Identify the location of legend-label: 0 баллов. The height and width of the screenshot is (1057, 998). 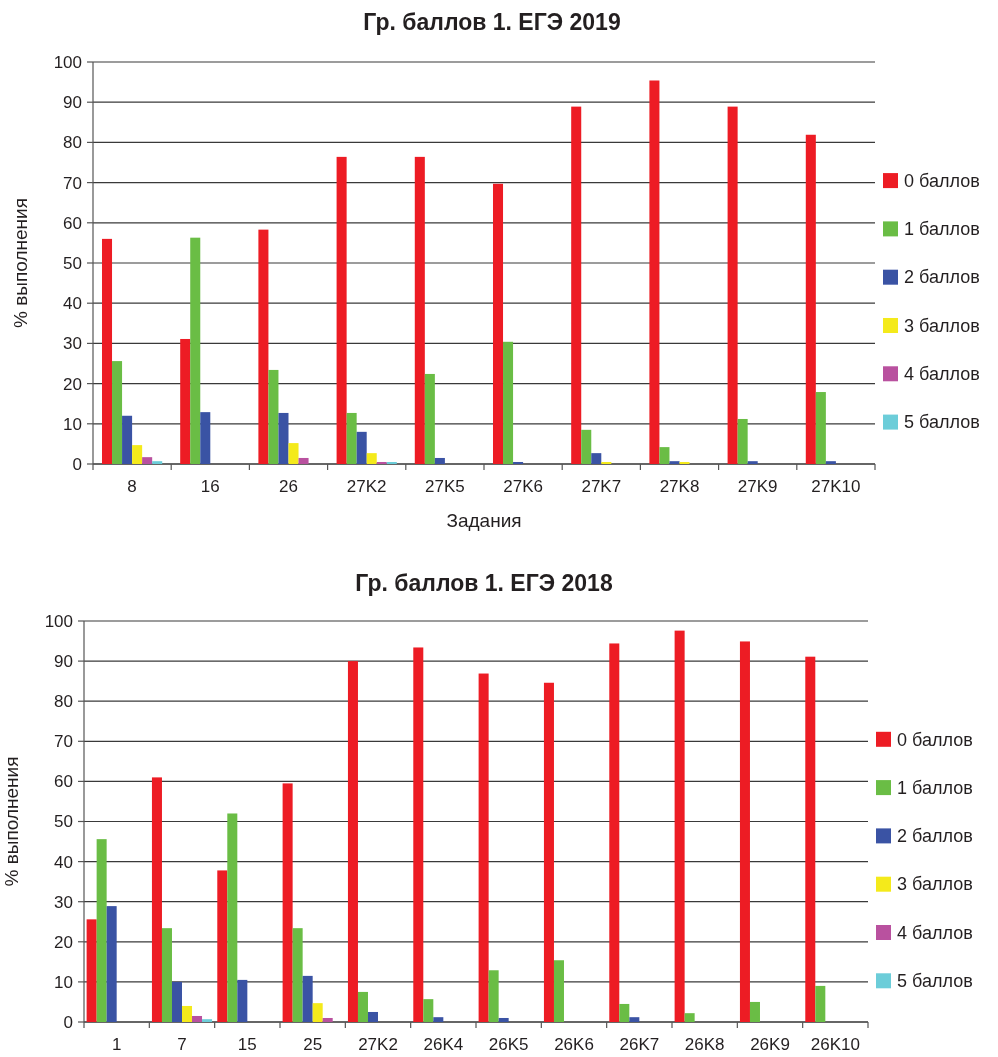
(935, 739).